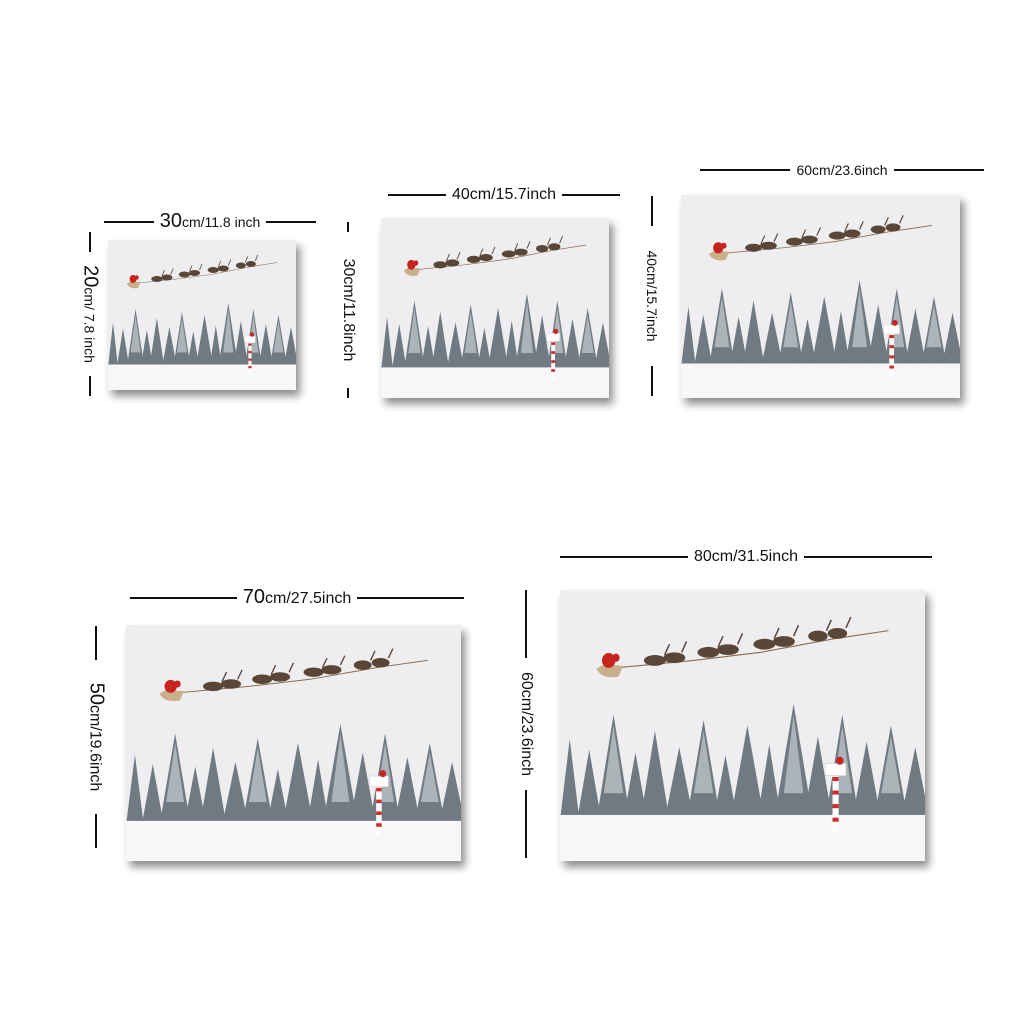 This screenshot has width=1024, height=1024. What do you see at coordinates (90, 276) in the screenshot?
I see `height-value: 20` at bounding box center [90, 276].